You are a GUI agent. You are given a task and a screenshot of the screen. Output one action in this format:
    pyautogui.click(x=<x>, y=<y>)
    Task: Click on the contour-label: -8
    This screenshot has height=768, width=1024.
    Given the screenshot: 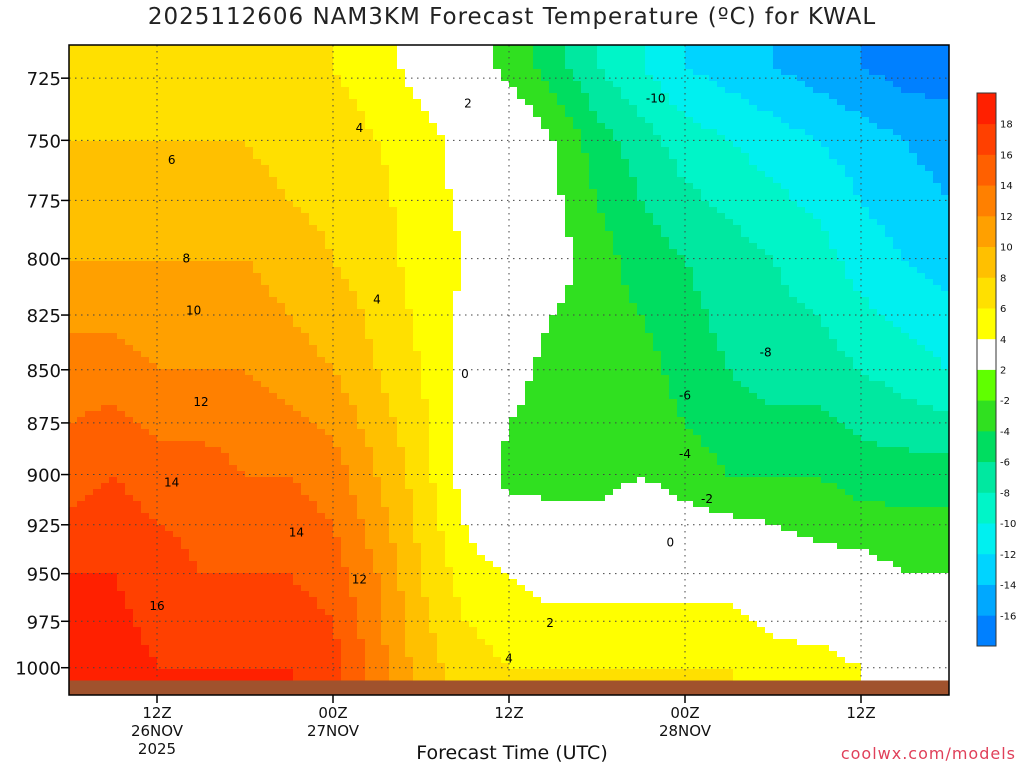 What is the action you would take?
    pyautogui.click(x=766, y=352)
    